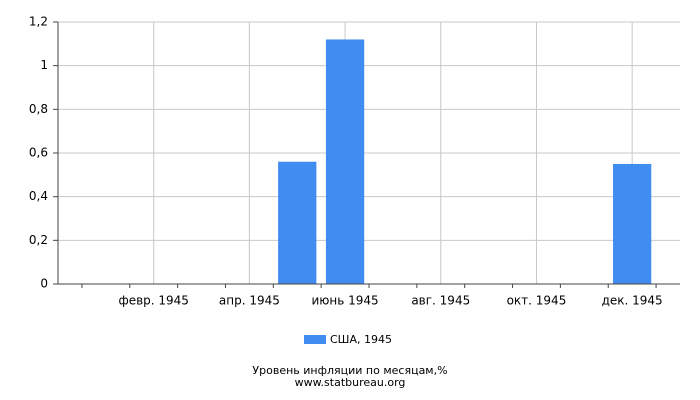  I want to click on x-tick-label: авг. 1945, so click(440, 301).